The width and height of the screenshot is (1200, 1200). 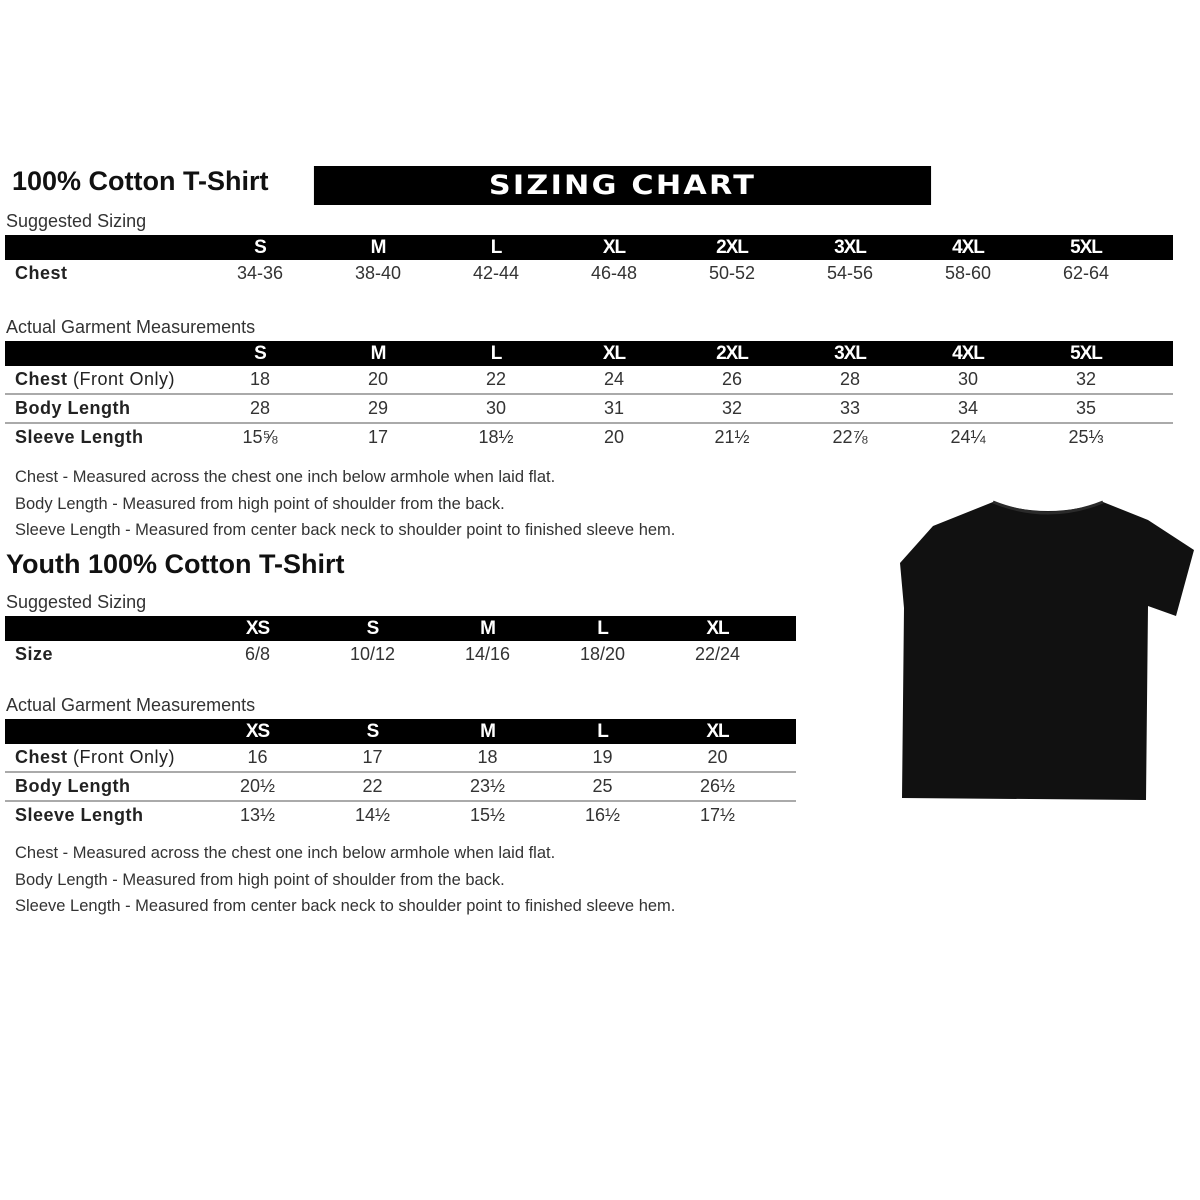 What do you see at coordinates (260, 273) in the screenshot?
I see `table-cell: 34-36` at bounding box center [260, 273].